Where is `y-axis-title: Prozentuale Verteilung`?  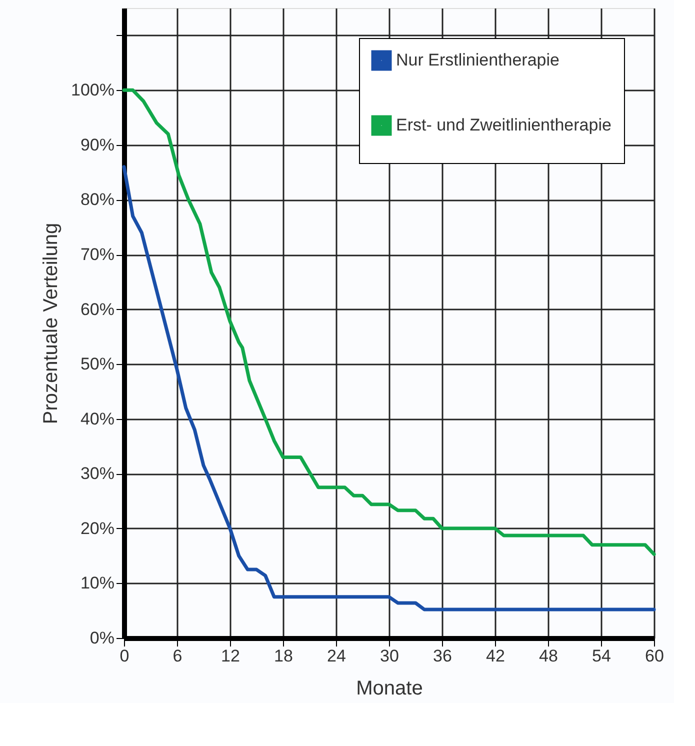
y-axis-title: Prozentuale Verteilung is located at coordinates (51, 323).